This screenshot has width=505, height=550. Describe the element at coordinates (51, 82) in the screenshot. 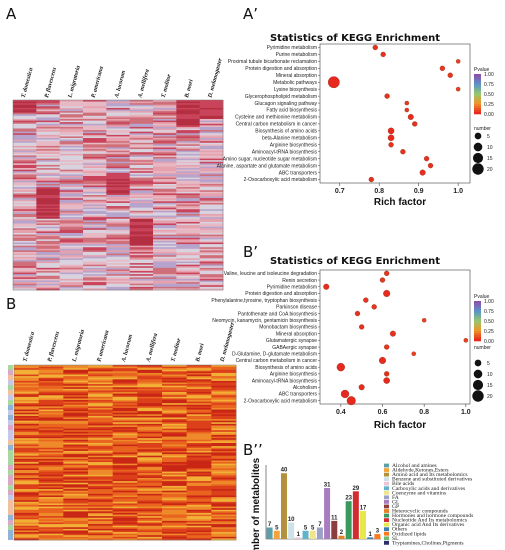

I see `column-label: P. flavescens` at that location.